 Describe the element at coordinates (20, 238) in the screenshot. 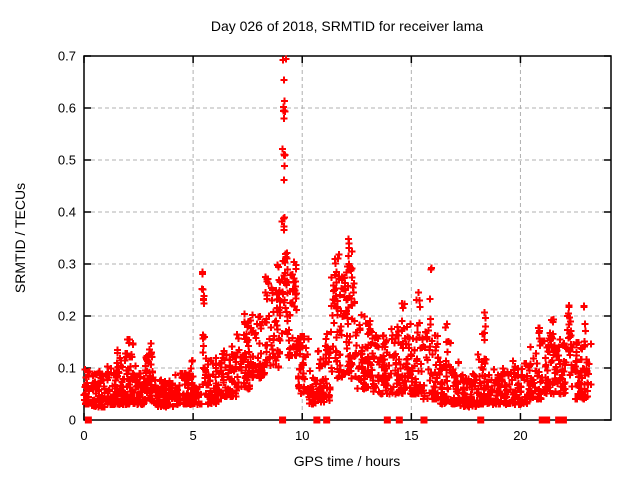

I see `y-axis-label: SRMTID / TECUs` at that location.